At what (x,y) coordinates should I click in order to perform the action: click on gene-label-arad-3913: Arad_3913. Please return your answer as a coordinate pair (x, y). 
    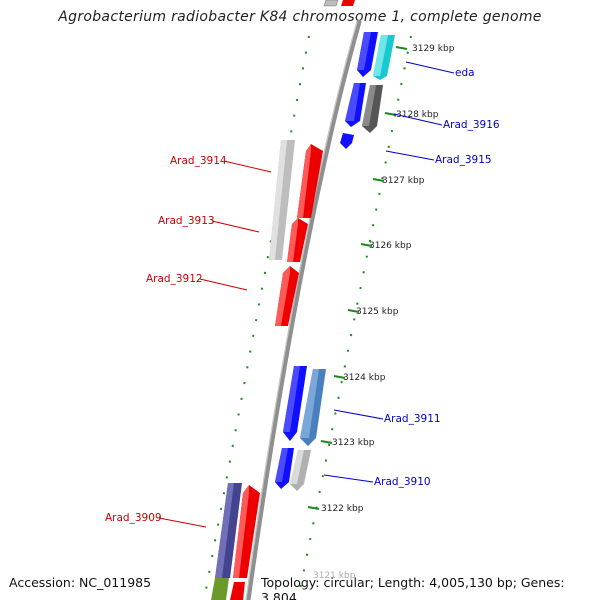
    Looking at the image, I should click on (186, 221).